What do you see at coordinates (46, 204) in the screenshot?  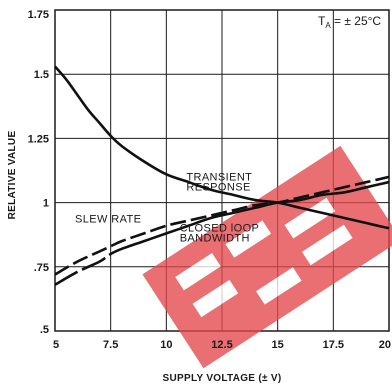 I see `y-tick-label: 1` at bounding box center [46, 204].